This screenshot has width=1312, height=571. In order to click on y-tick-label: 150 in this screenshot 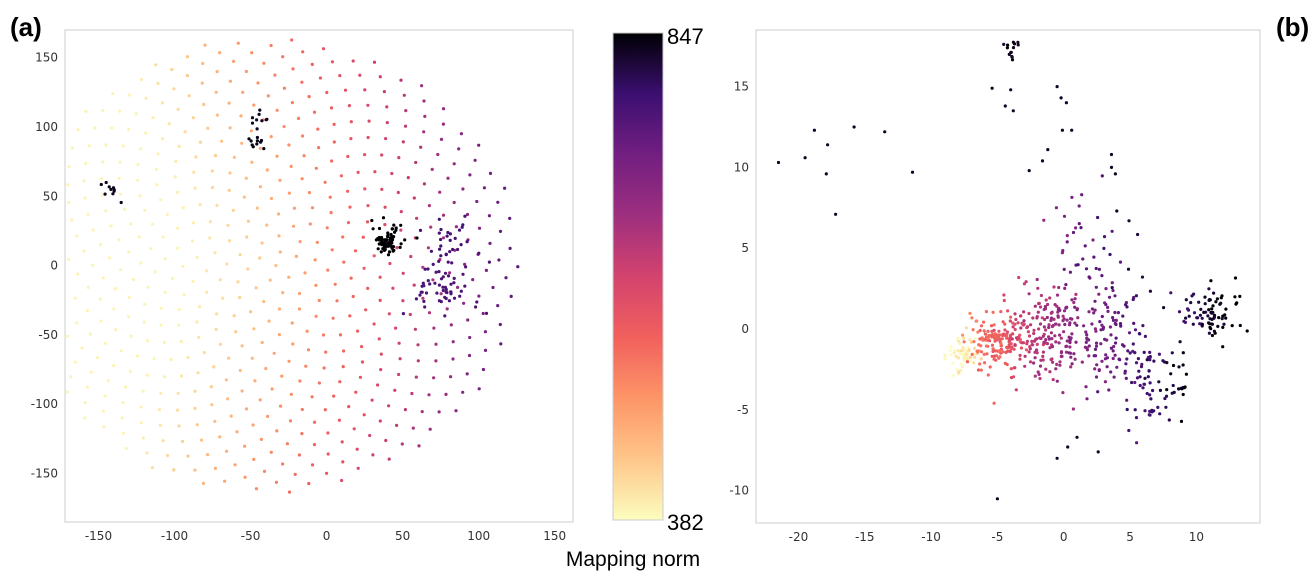, I will do `click(46, 58)`.